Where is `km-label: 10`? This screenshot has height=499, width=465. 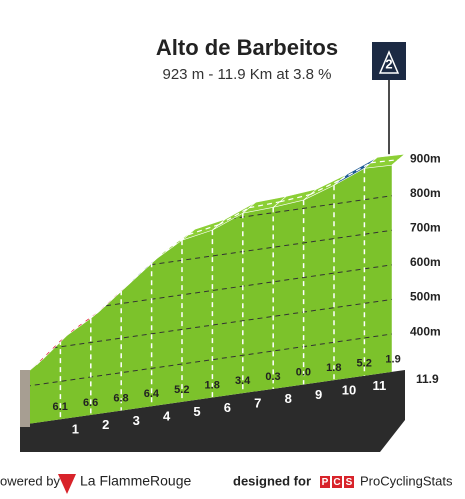 km-label: 10 is located at coordinates (349, 389).